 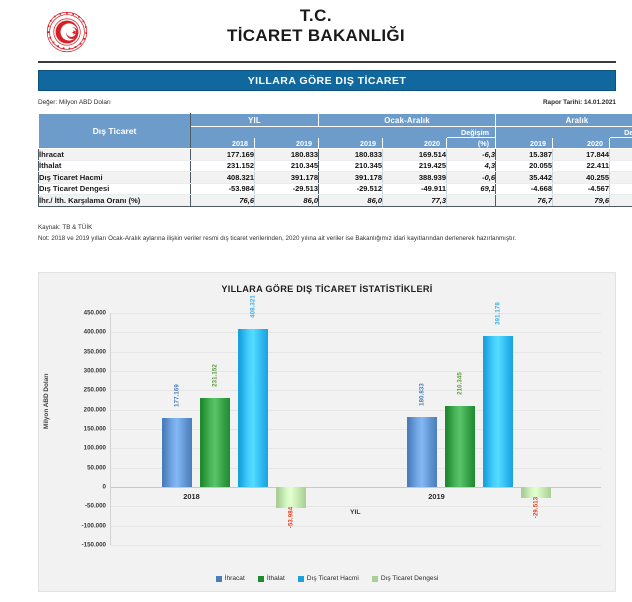 I want to click on y-axis-tick-label: 300.000, so click(x=94, y=371).